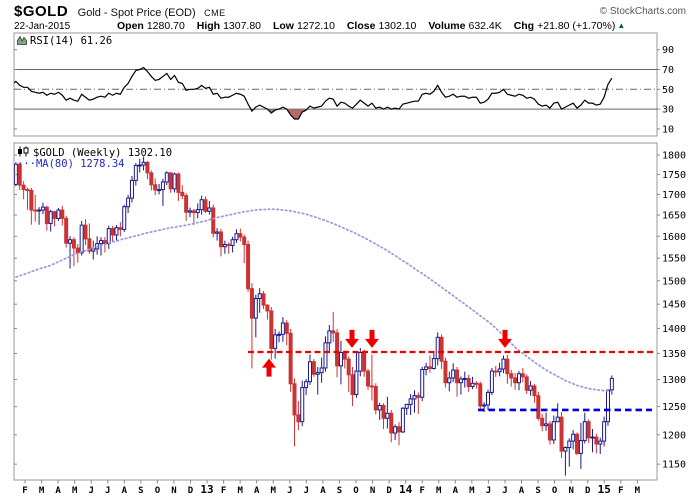  I want to click on chg-value: +21.80 (+1.70%), so click(576, 26).